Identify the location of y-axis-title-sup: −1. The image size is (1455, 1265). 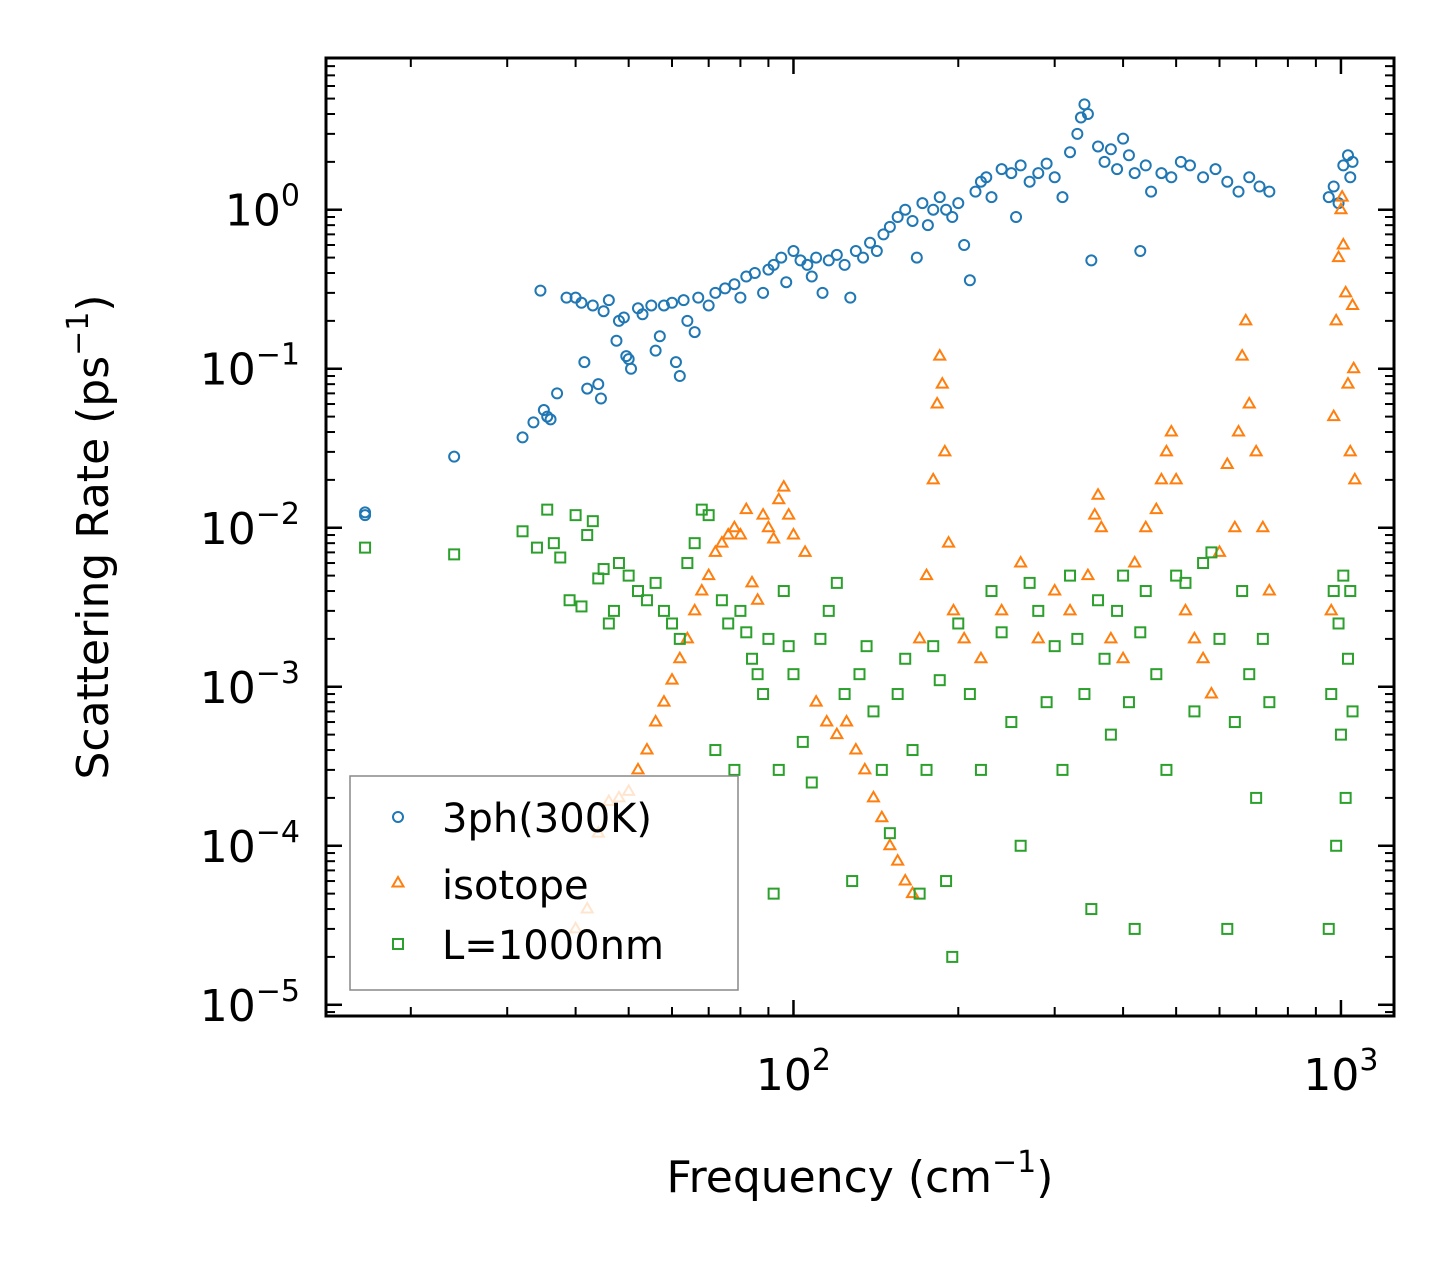
(78, 334).